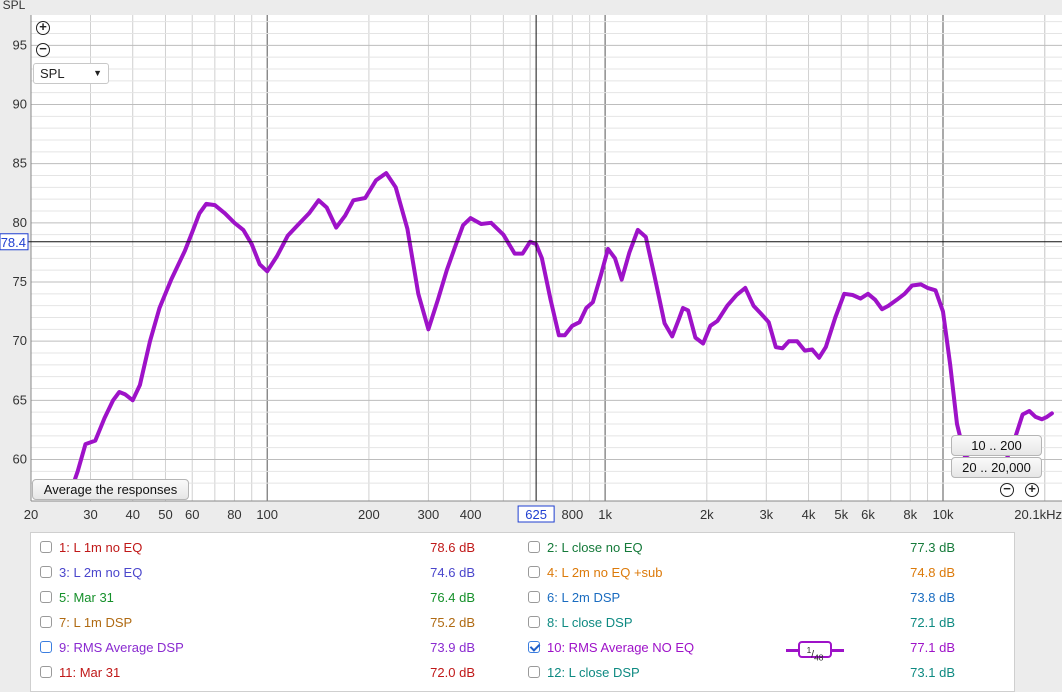 This screenshot has height=692, width=1062. Describe the element at coordinates (20, 399) in the screenshot. I see `y-tick-label: 65` at that location.